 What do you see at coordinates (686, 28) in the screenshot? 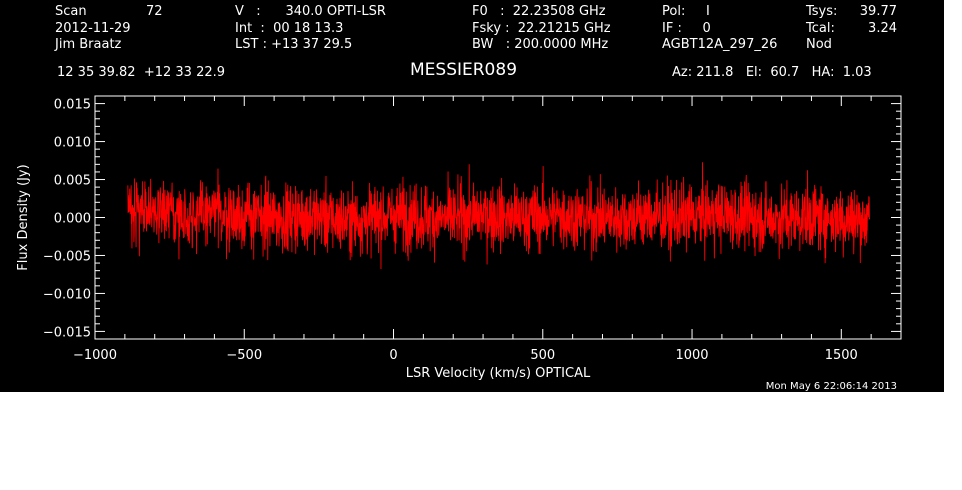
I see `if-line: IF : 0` at bounding box center [686, 28].